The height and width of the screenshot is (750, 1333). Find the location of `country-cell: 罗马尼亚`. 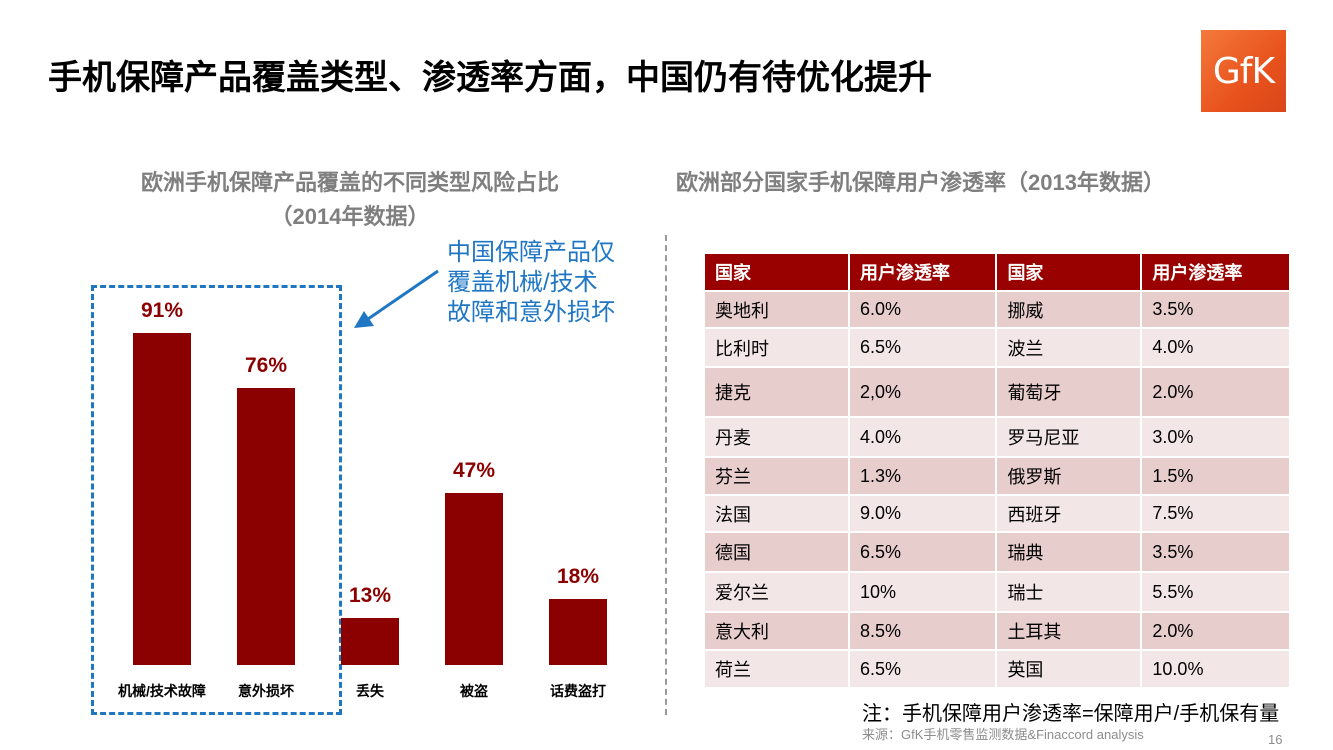

country-cell: 罗马尼亚 is located at coordinates (1069, 437).